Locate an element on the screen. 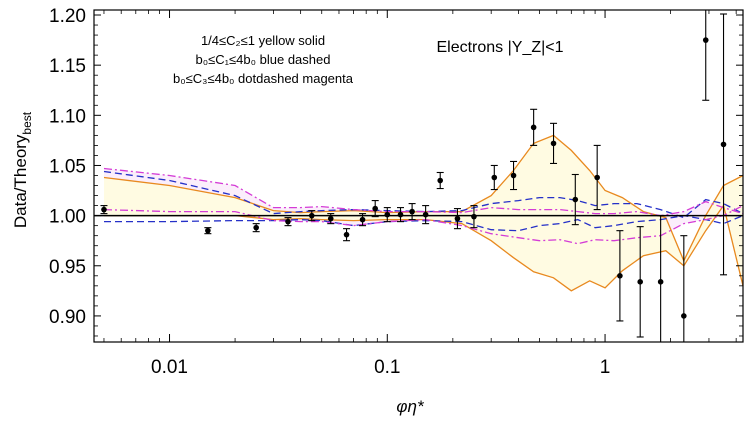  x-tick-label: 1 is located at coordinates (605, 367).